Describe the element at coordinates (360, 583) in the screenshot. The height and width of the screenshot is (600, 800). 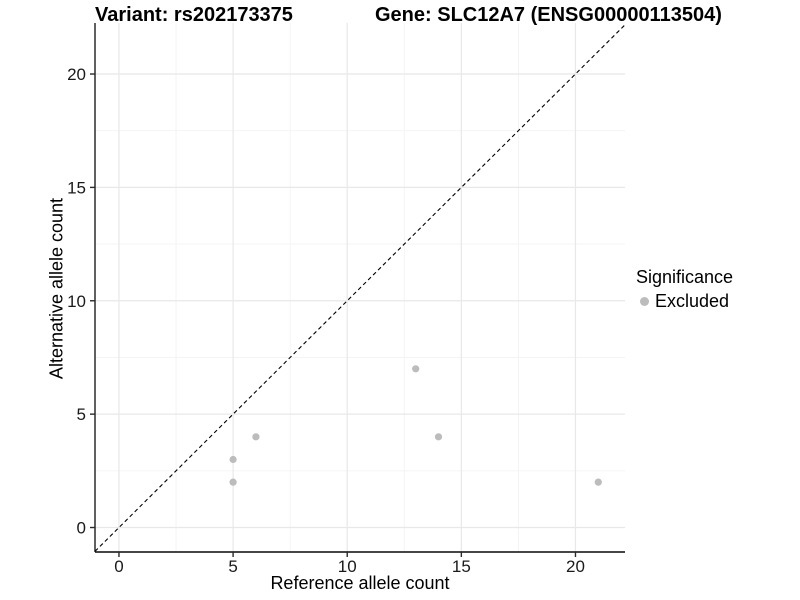
I see `x-axis-title: Reference allele count` at that location.